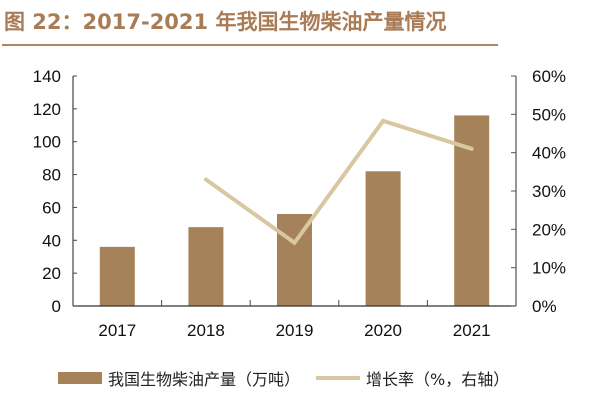 This screenshot has height=400, width=600. I want to click on legend: 我国生物柴油产量（万吨） 增长率（%，右轴）, so click(283, 378).